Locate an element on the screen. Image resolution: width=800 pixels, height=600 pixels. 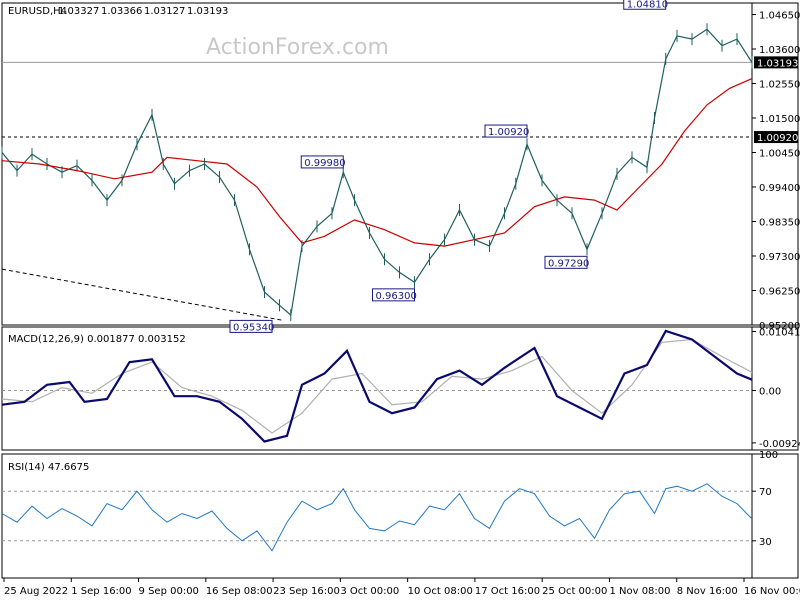
price-header-low: 1.03127 is located at coordinates (164, 11).